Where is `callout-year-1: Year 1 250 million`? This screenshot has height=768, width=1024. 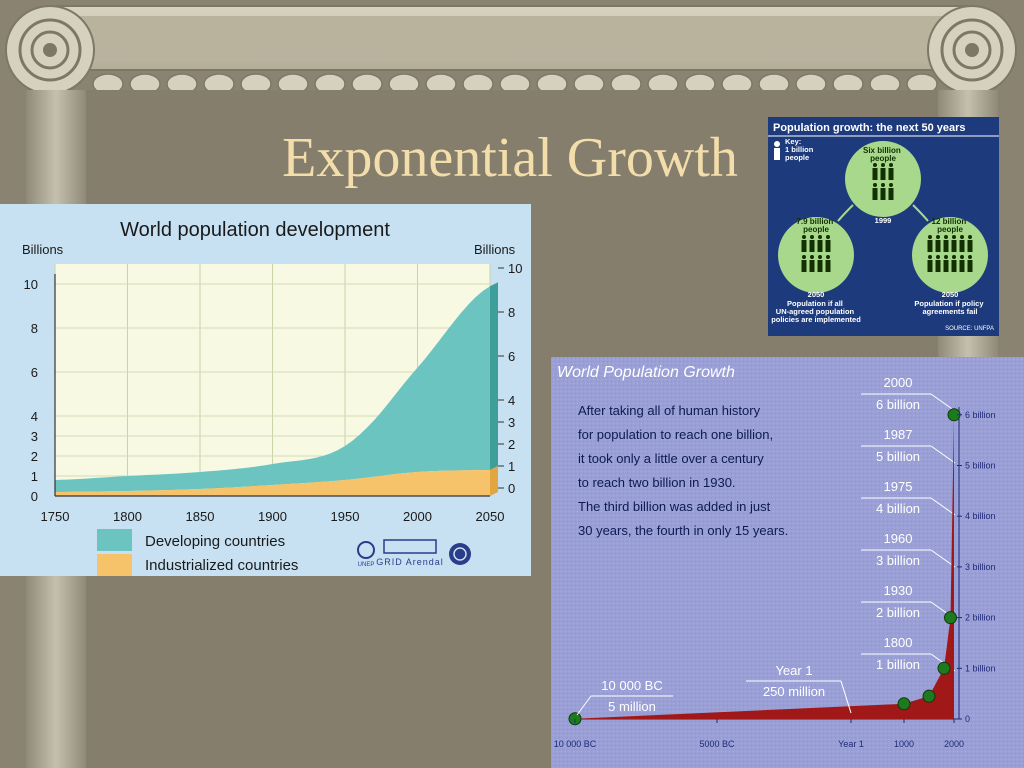
callout-year-1: Year 1 250 million is located at coordinates (799, 688).